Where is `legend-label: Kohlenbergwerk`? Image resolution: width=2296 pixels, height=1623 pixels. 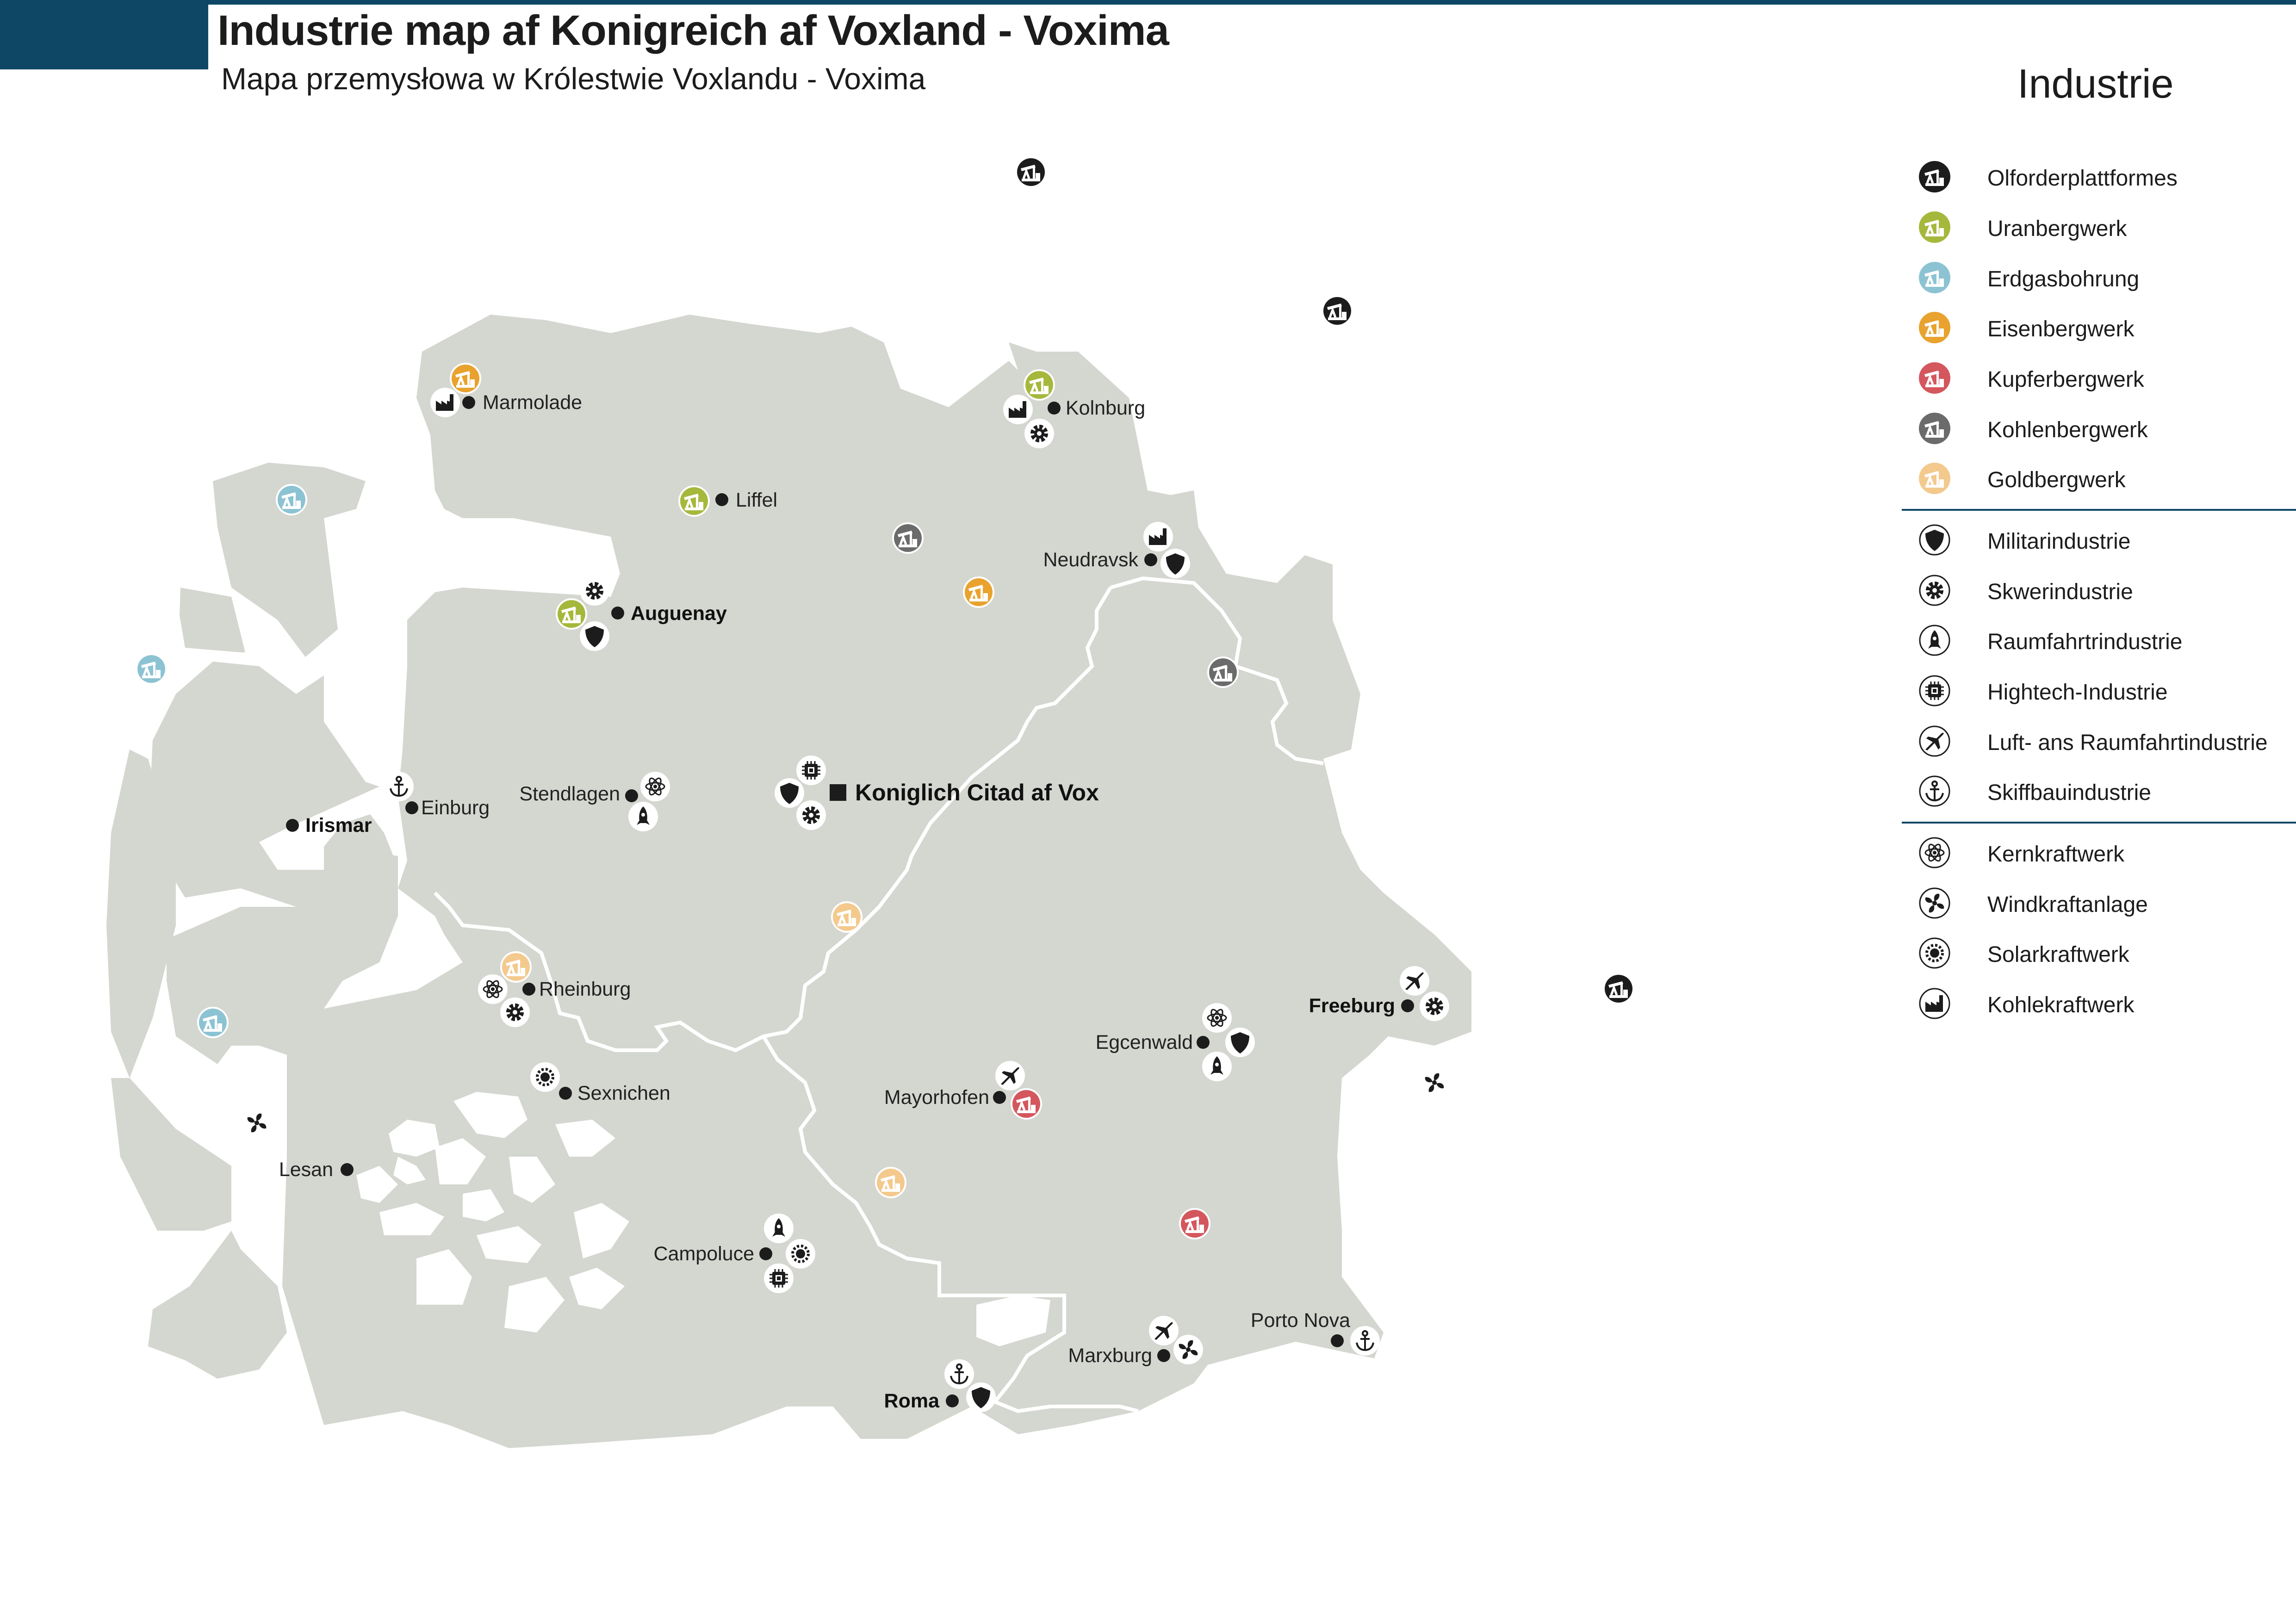
legend-label: Kohlenbergwerk is located at coordinates (2067, 430).